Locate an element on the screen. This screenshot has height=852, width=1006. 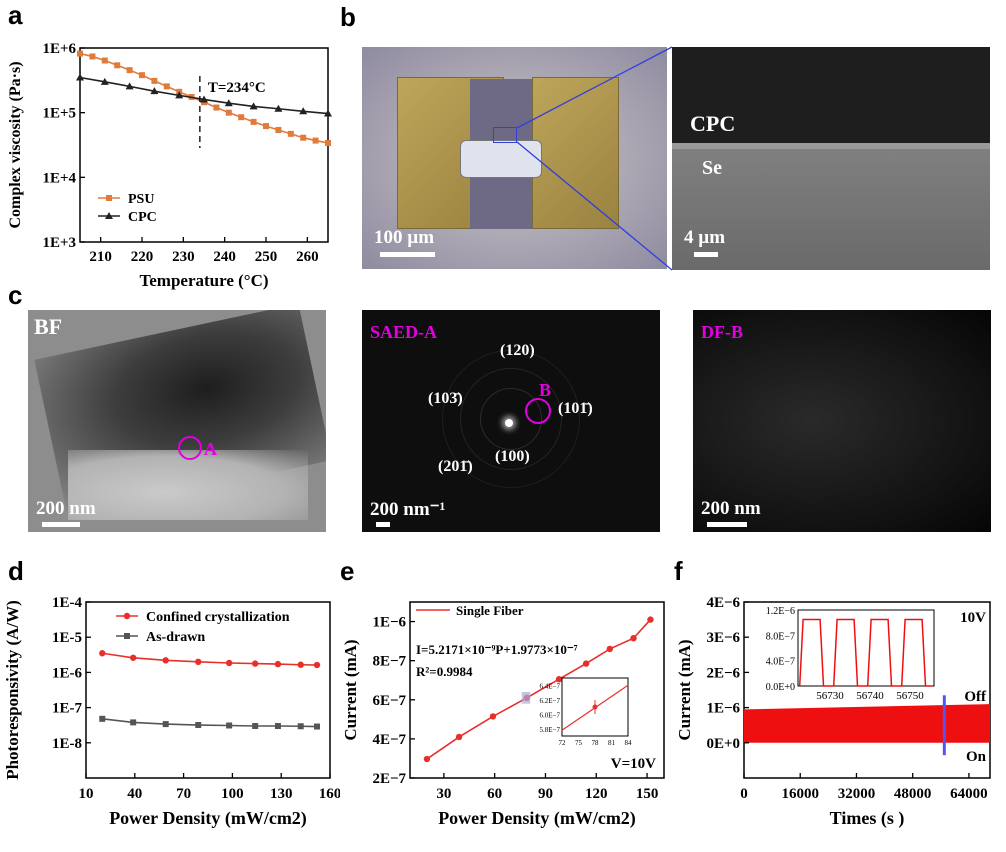
central-beam is located at coordinates (509, 423).